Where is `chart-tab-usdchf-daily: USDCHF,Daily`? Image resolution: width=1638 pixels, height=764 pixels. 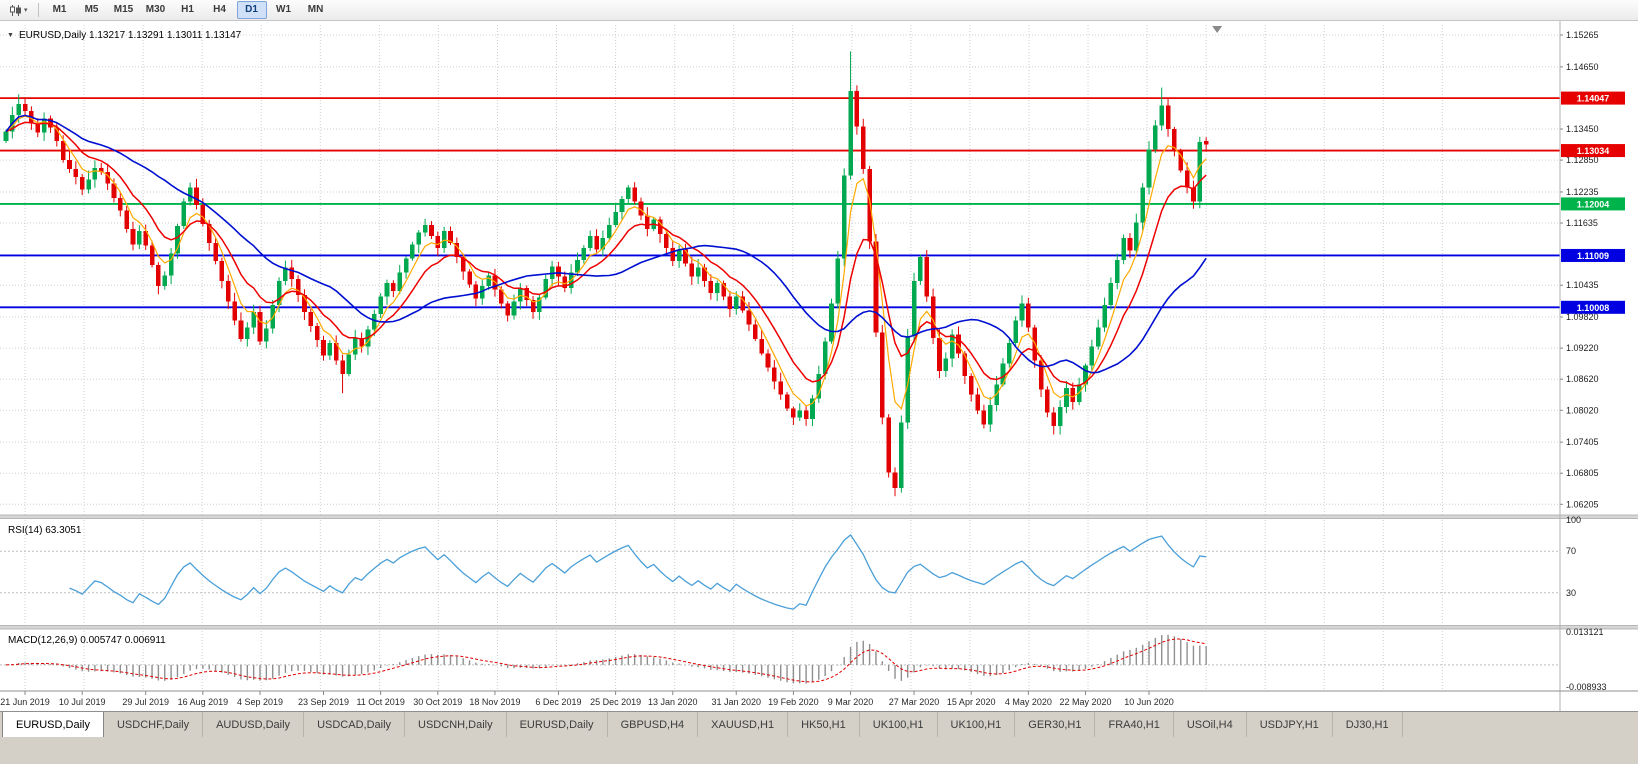
chart-tab-usdchf-daily: USDCHF,Daily is located at coordinates (154, 724).